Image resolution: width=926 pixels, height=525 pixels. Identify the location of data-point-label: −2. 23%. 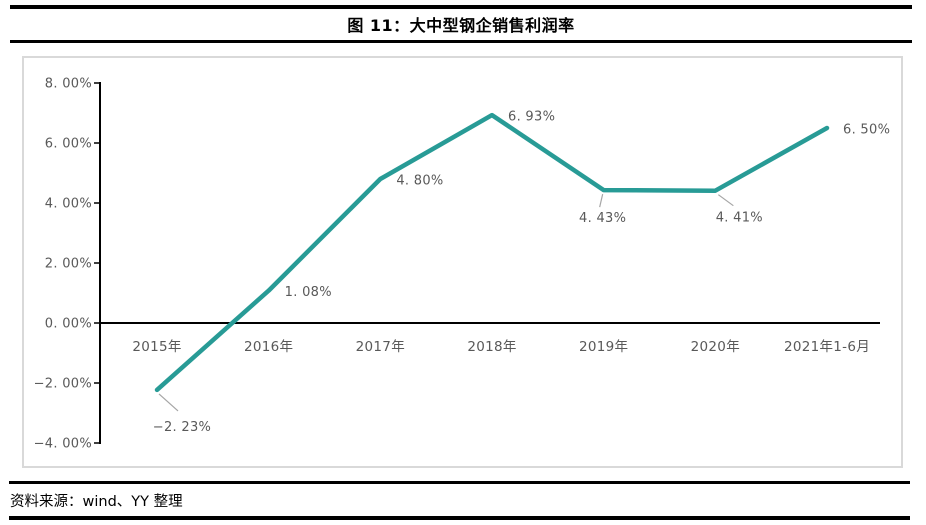
(182, 427).